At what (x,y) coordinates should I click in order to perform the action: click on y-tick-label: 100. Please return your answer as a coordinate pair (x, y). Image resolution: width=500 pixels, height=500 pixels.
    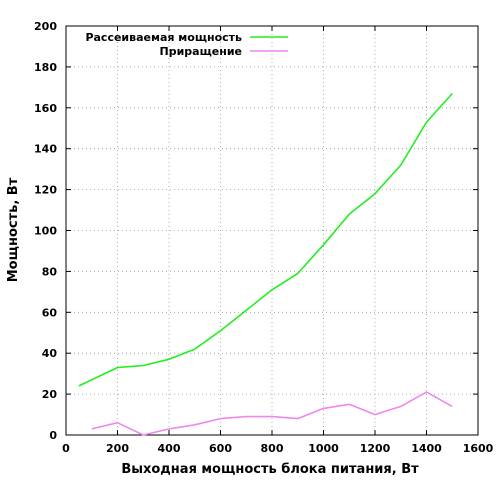
    Looking at the image, I should click on (45, 231).